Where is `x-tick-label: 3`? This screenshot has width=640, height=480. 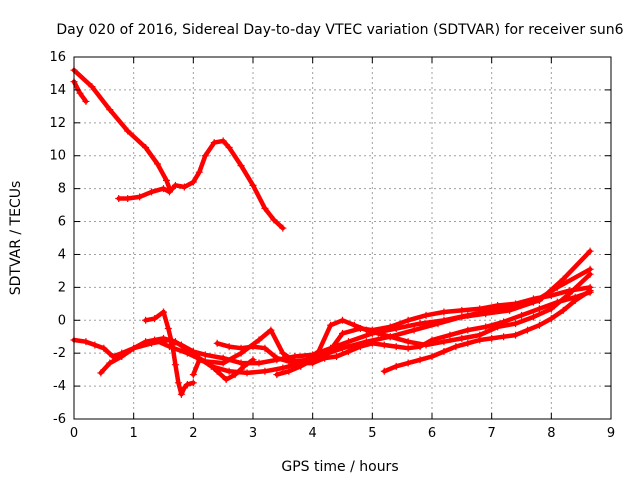
x-tick-label: 3 is located at coordinates (253, 433).